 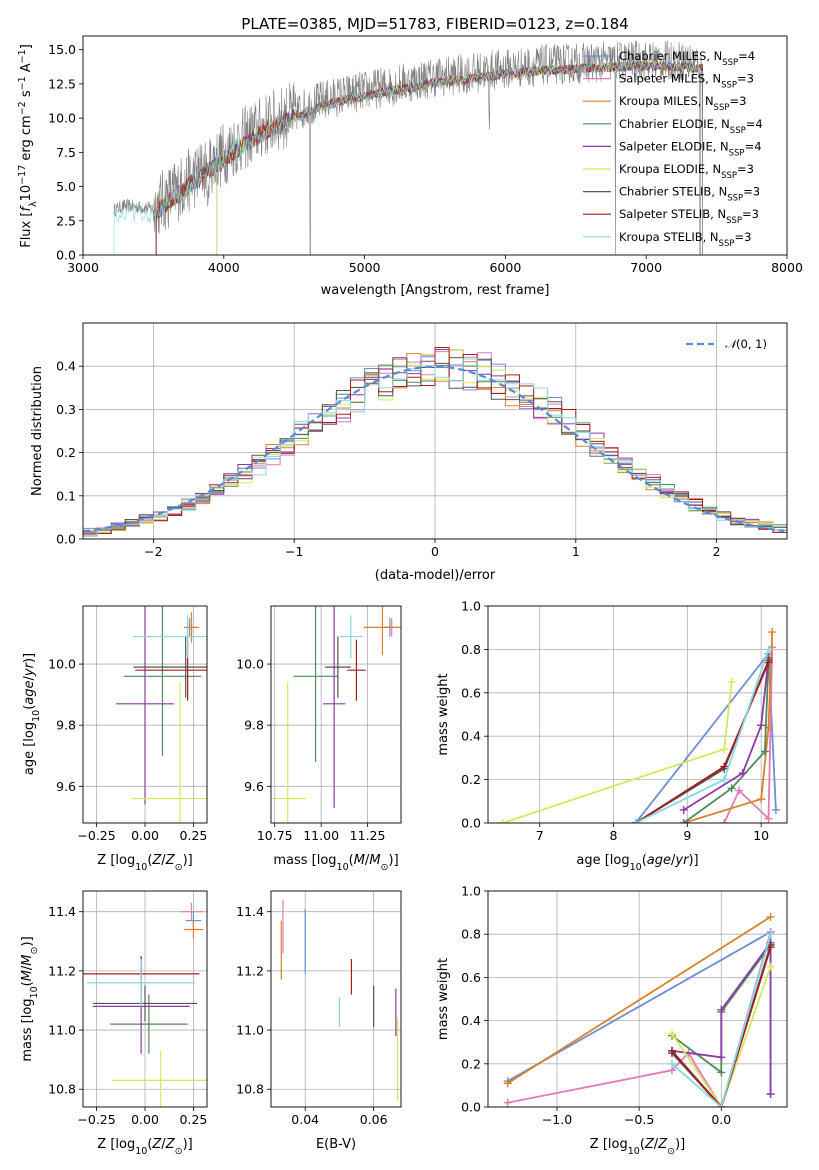 I want to click on label-part: −2, so click(x=22, y=108).